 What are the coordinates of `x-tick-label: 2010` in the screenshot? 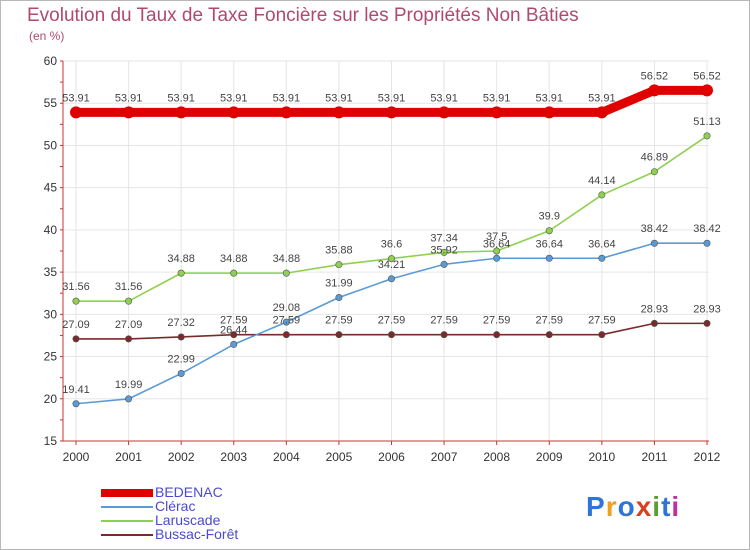 It's located at (601, 457).